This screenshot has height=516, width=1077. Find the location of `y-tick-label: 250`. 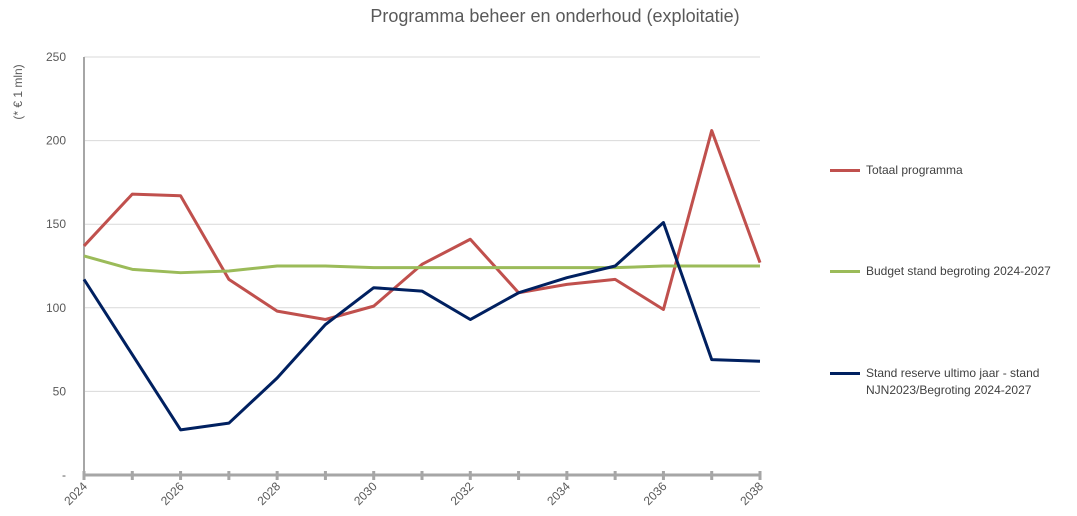

y-tick-label: 250 is located at coordinates (56, 57).